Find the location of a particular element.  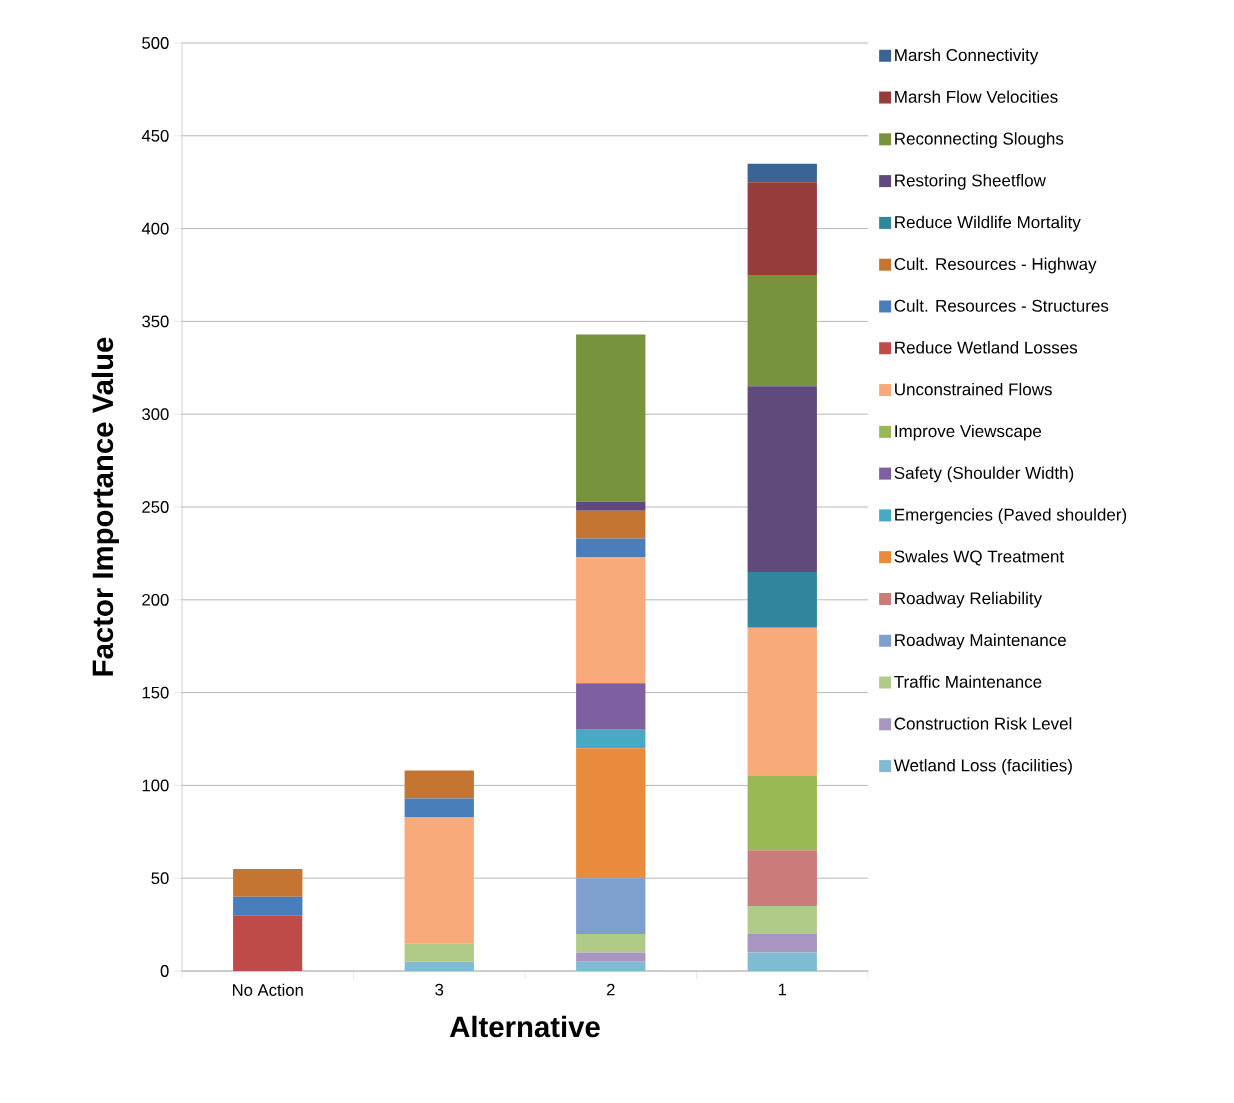

legend-label: Emergencies (Paved shoulder) is located at coordinates (1011, 516).